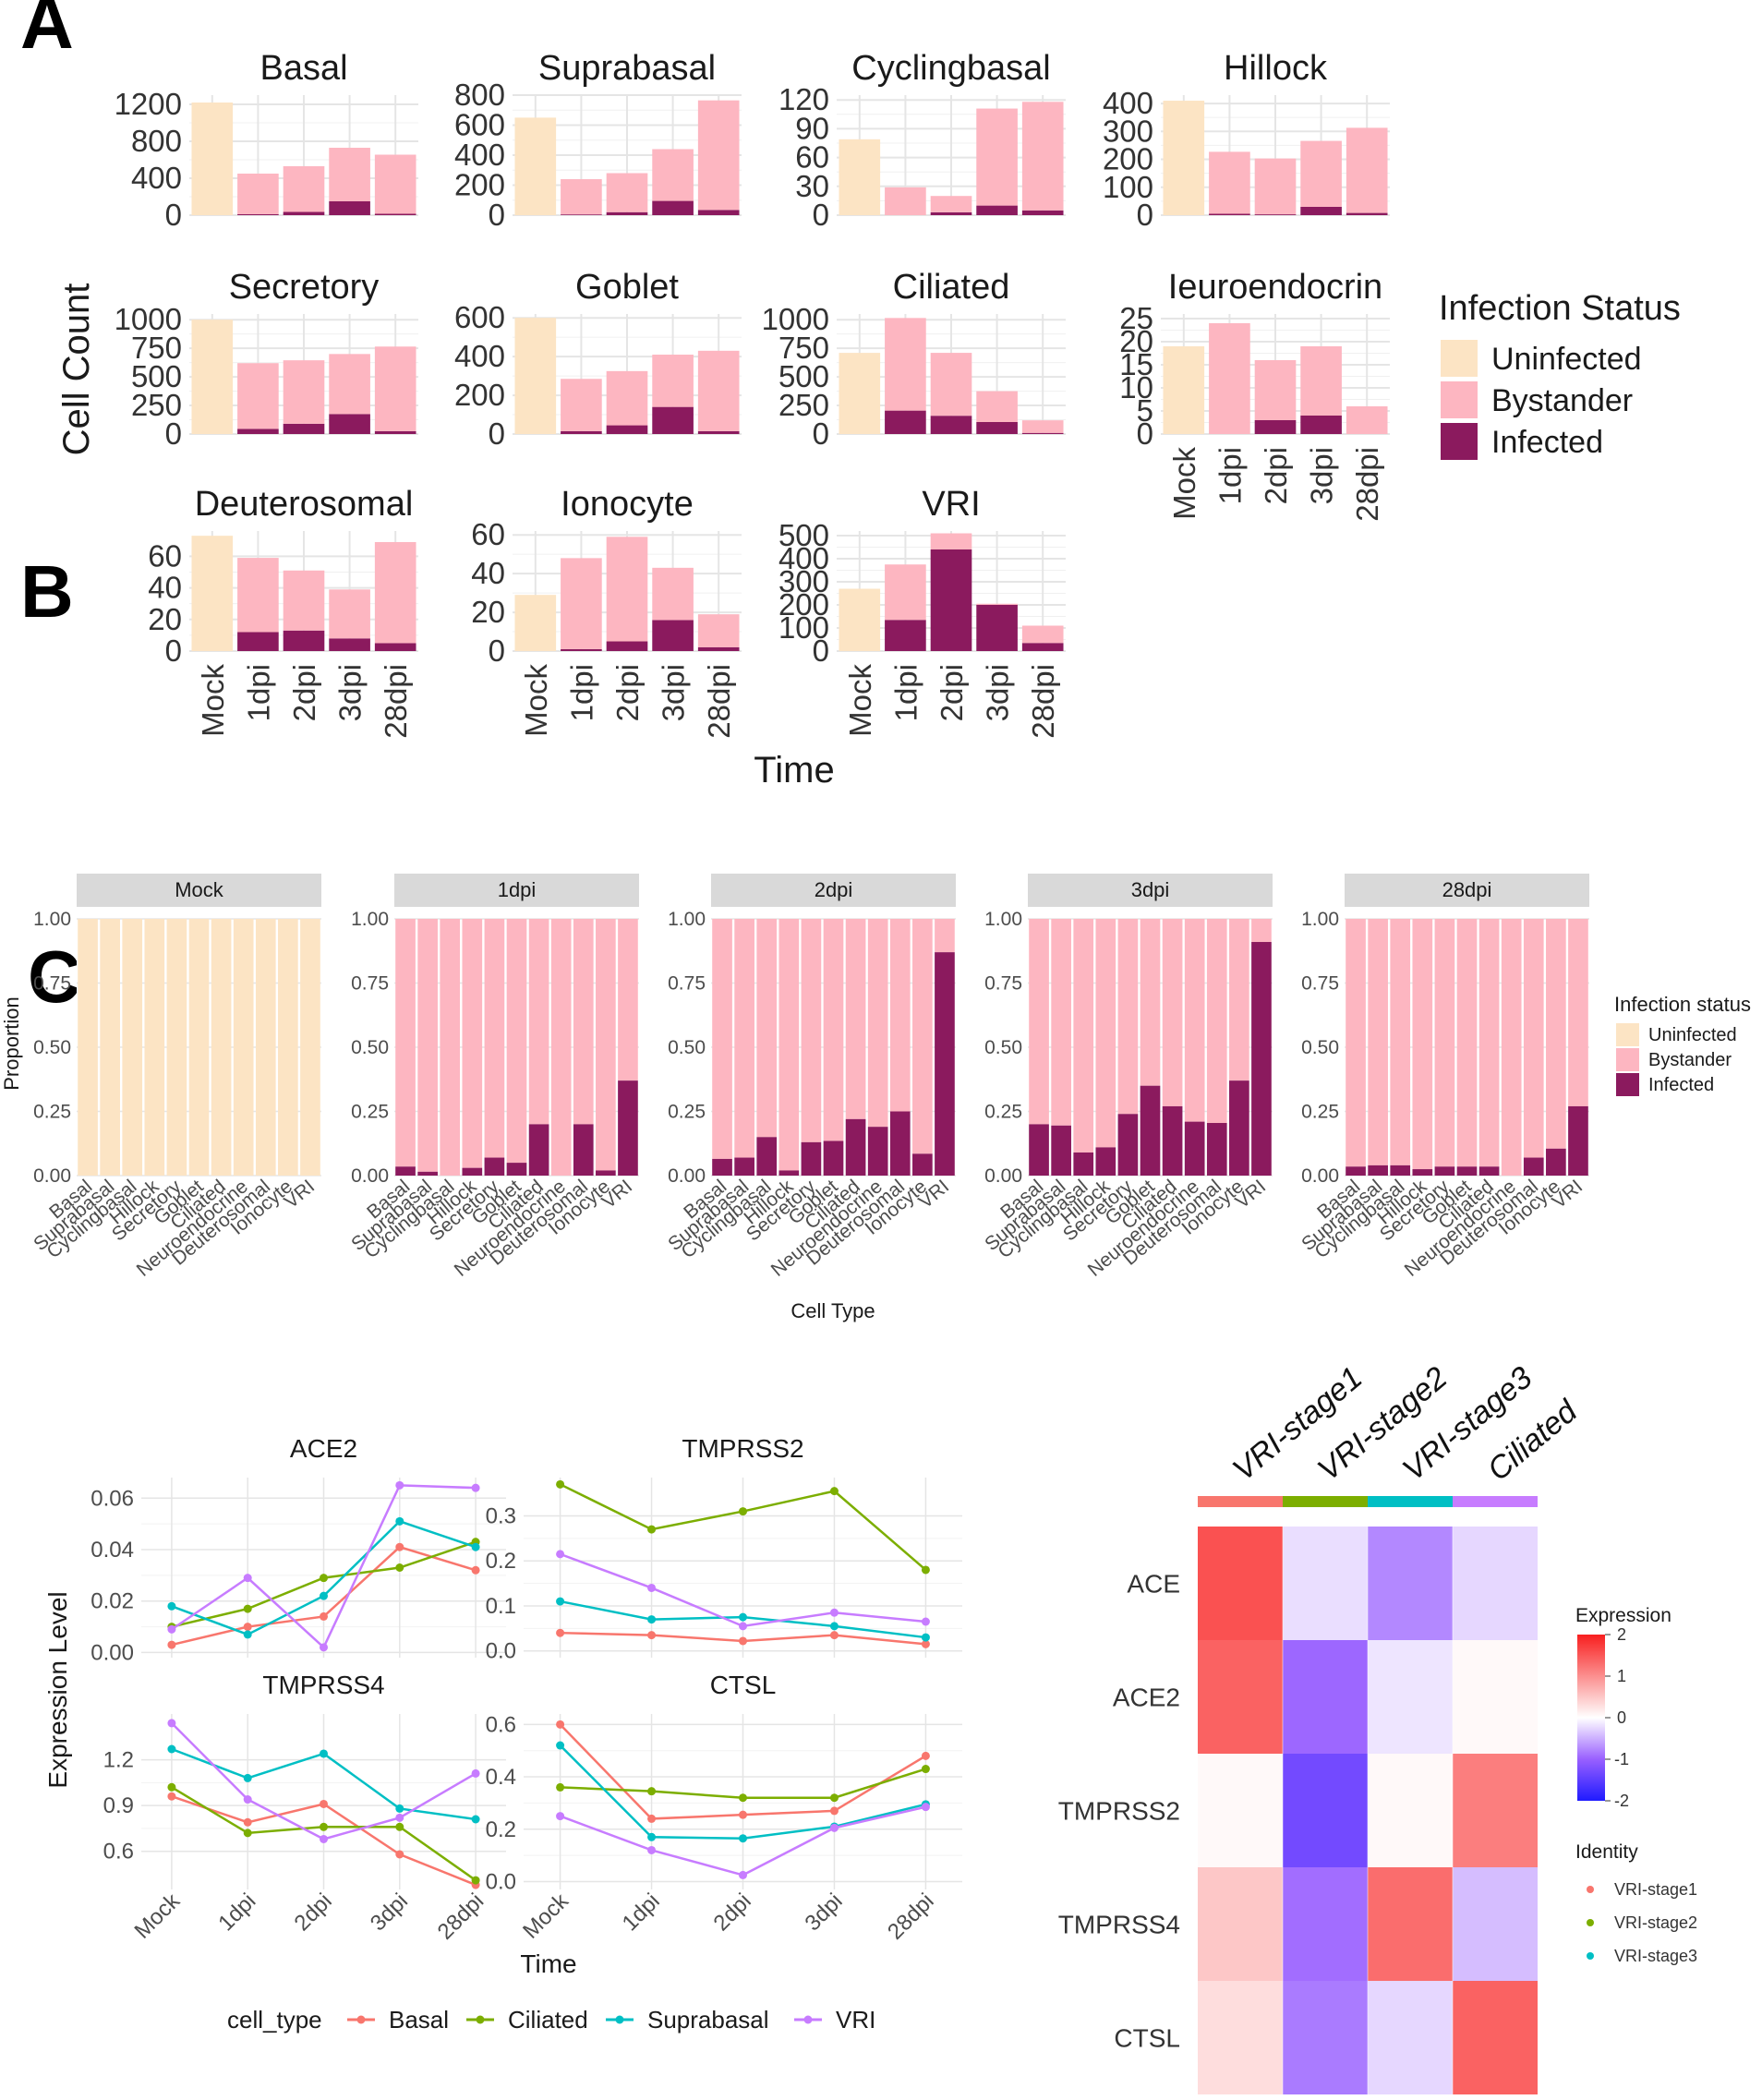 The height and width of the screenshot is (2100, 1762). Describe the element at coordinates (299, 1550) in the screenshot. I see `facet-ace2: ACE2 0.00 0.02 0.04 0.06` at that location.